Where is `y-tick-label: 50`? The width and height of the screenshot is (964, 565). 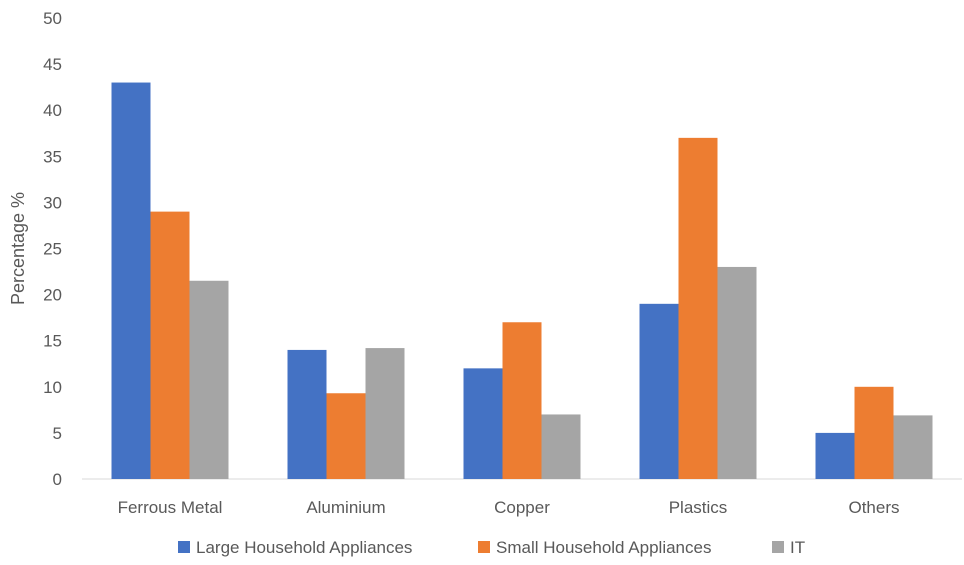
y-tick-label: 50 is located at coordinates (52, 18).